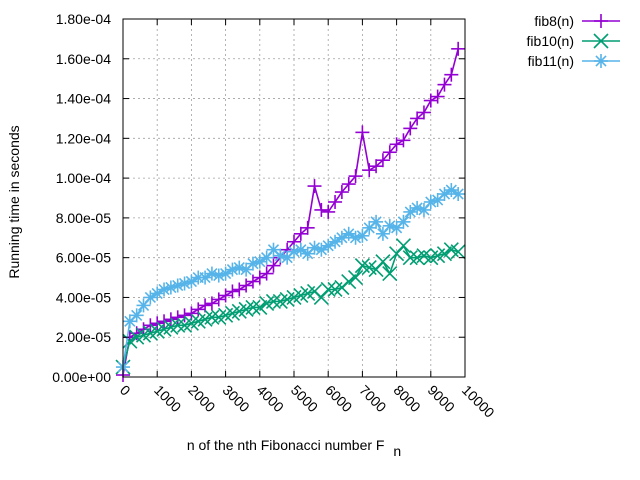 The image size is (640, 480). What do you see at coordinates (125, 390) in the screenshot?
I see `x-tick-label: 0` at bounding box center [125, 390].